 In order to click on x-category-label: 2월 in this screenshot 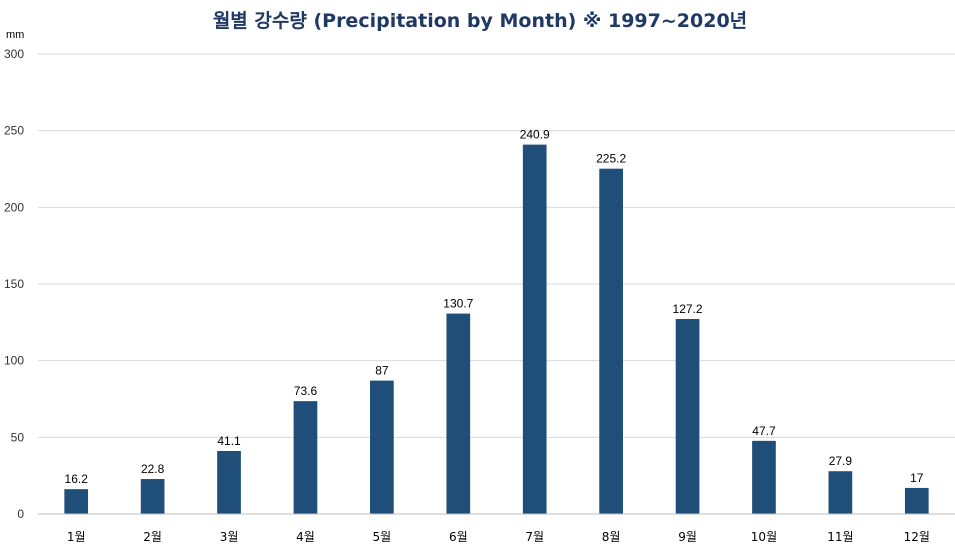, I will do `click(152, 537)`.